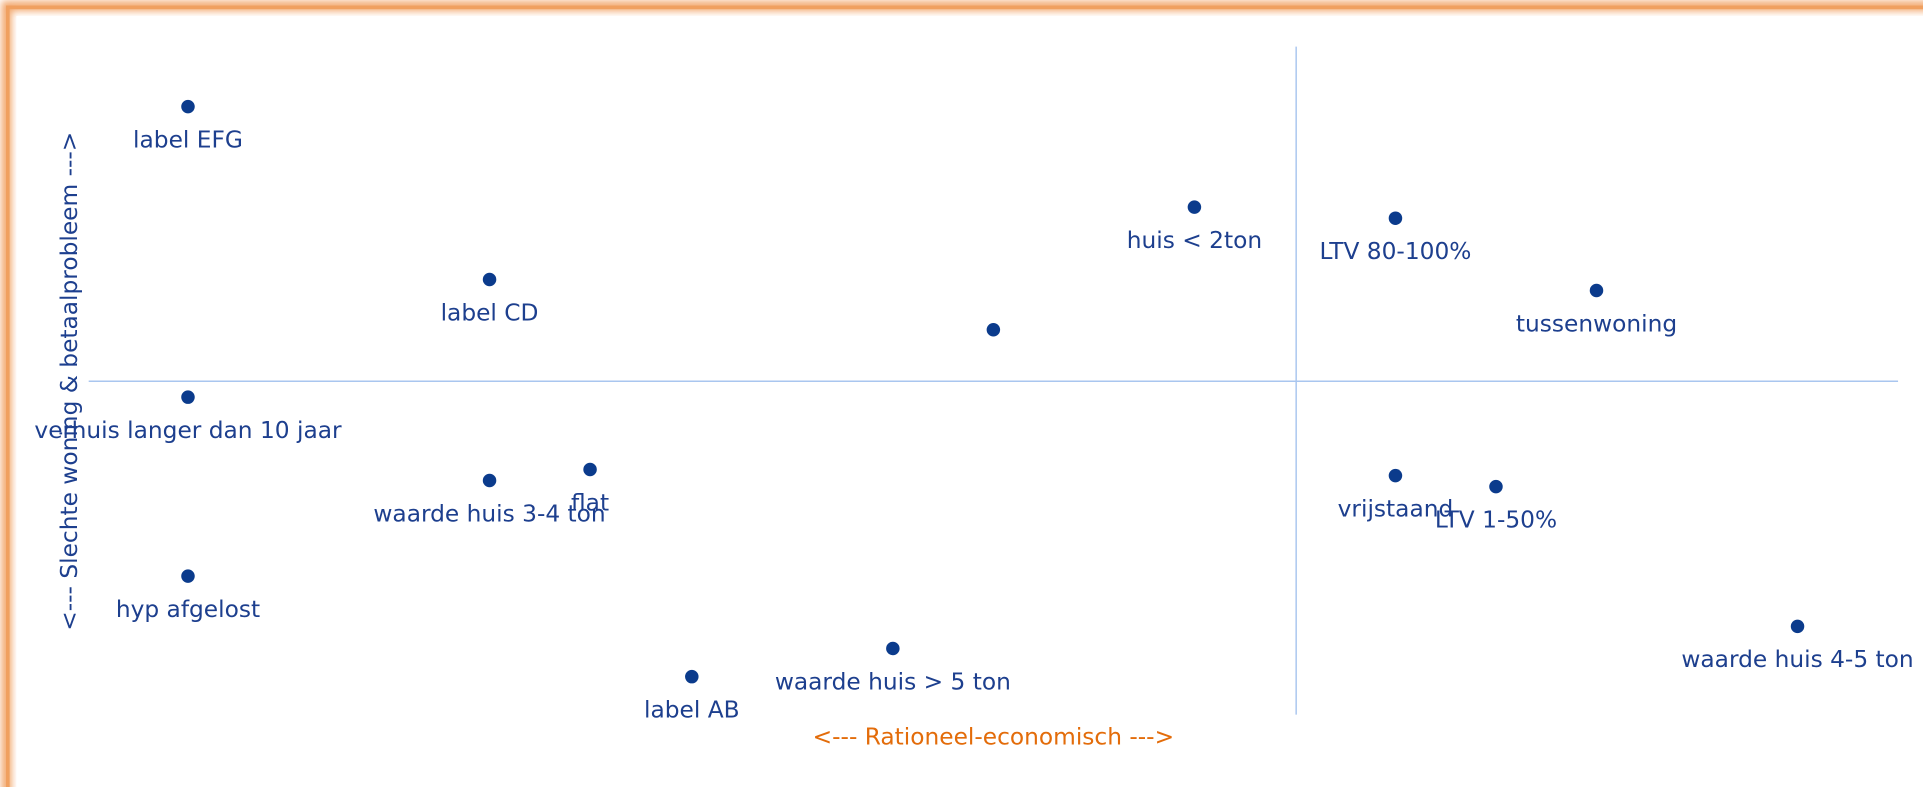 The height and width of the screenshot is (787, 1923). What do you see at coordinates (188, 609) in the screenshot?
I see `point-label: hyp afgelost` at bounding box center [188, 609].